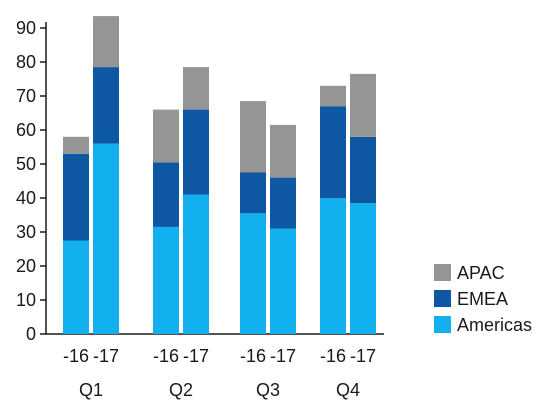 This screenshot has width=559, height=405. I want to click on legend: APAC EMEA Americas, so click(483, 299).